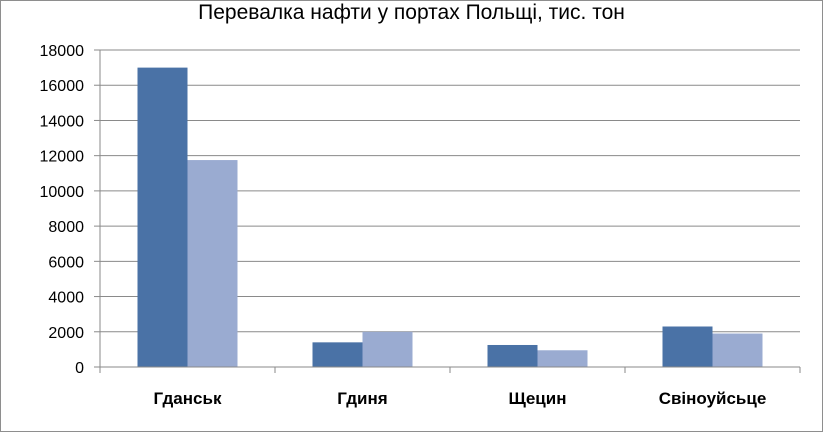 This screenshot has width=823, height=432. What do you see at coordinates (62, 121) in the screenshot?
I see `y-tick-label: 14000` at bounding box center [62, 121].